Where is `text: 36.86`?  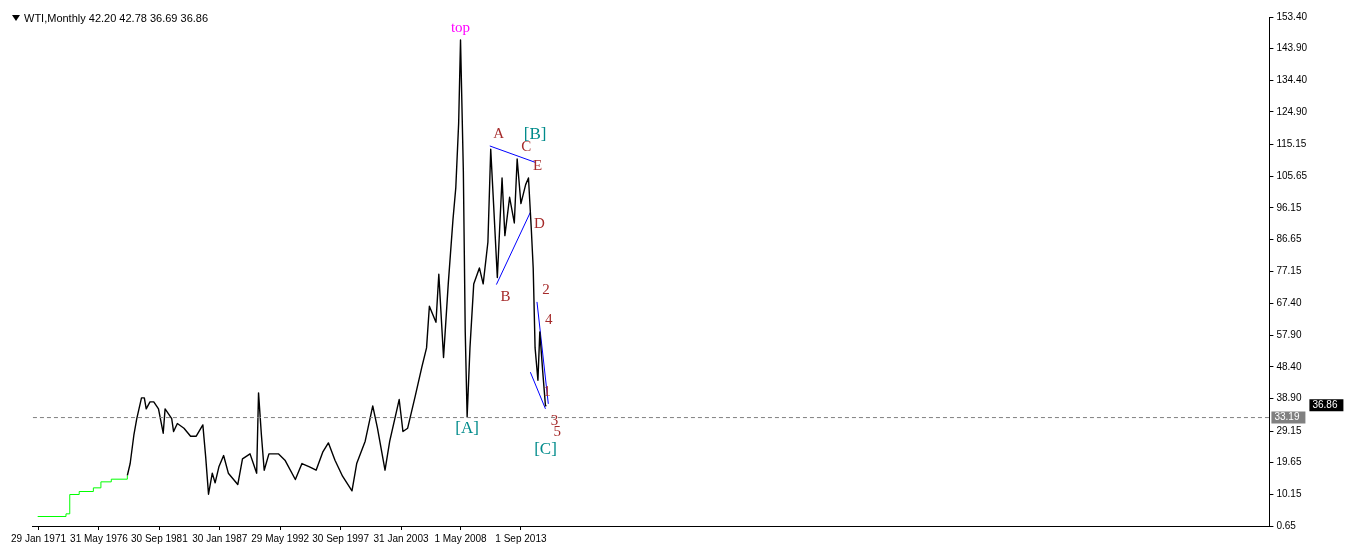
text: 36.86 is located at coordinates (1325, 405).